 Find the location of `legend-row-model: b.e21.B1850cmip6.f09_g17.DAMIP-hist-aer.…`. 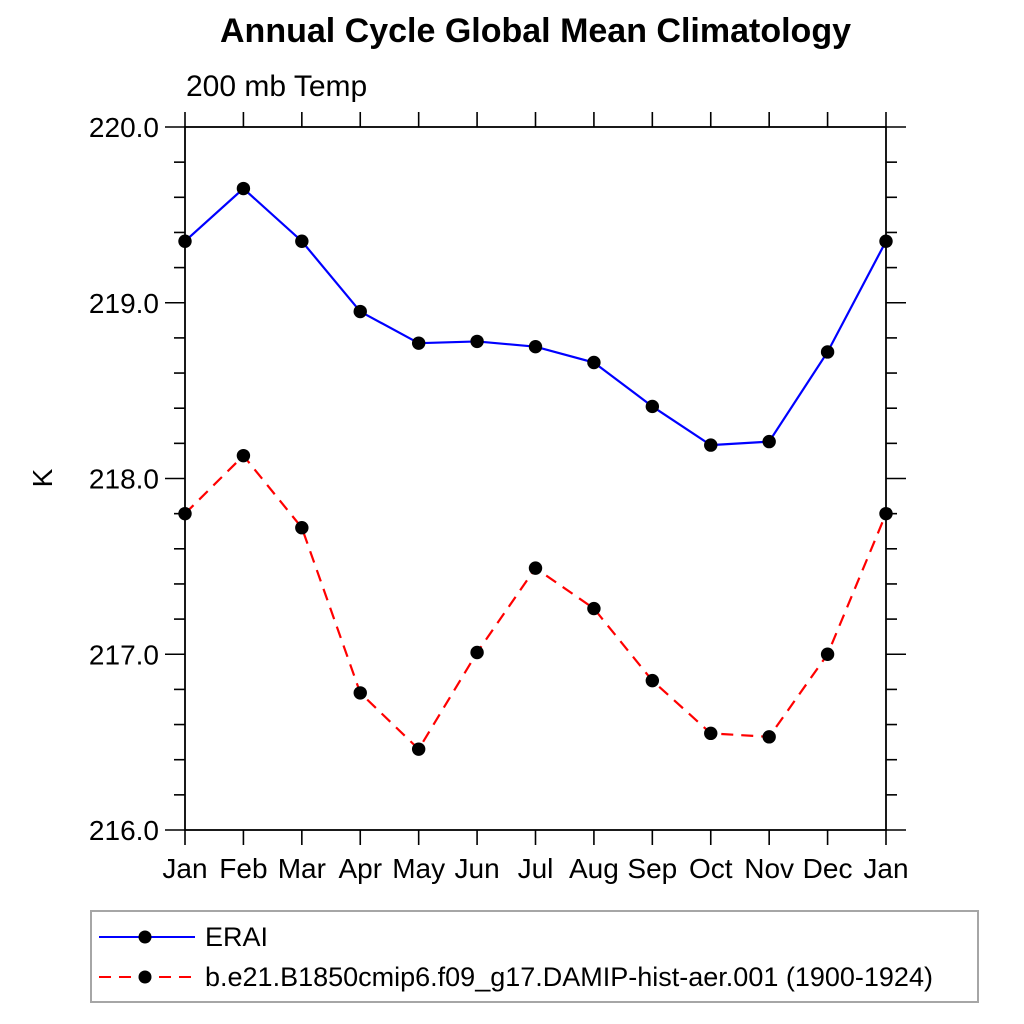

legend-row-model: b.e21.B1850cmip6.f09_g17.DAMIP-hist-aer.… is located at coordinates (534, 977).